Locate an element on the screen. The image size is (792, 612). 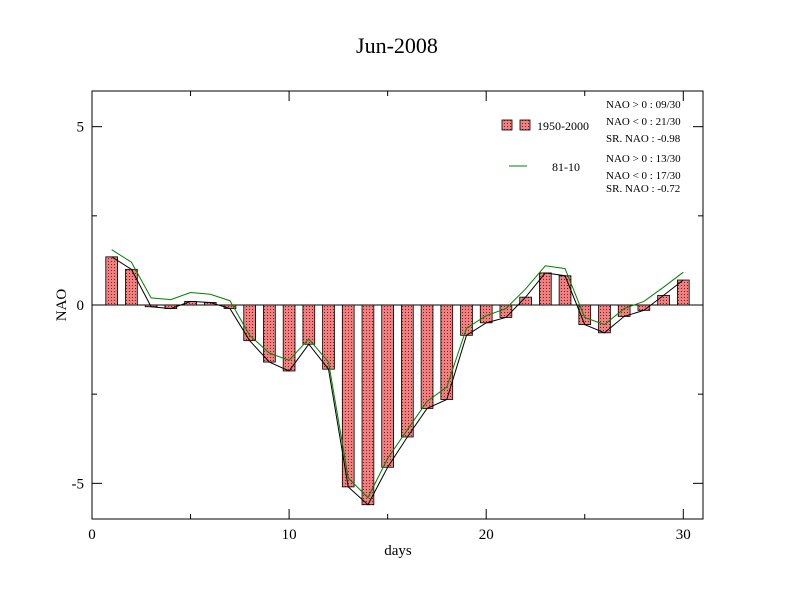
legend-stat: SR. NAO : -0.72 is located at coordinates (643, 189).